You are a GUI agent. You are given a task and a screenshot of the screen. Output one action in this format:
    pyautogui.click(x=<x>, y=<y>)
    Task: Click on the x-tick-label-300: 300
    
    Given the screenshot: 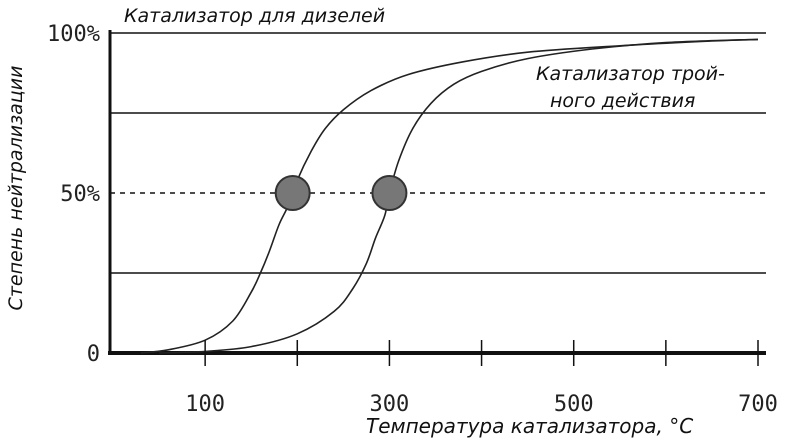 What is the action you would take?
    pyautogui.click(x=390, y=404)
    